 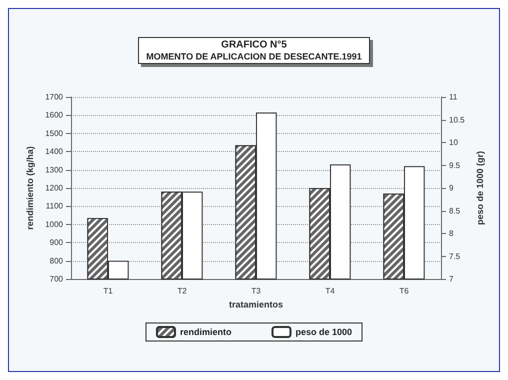 I want to click on y-tick-label: 900, so click(x=57, y=243).